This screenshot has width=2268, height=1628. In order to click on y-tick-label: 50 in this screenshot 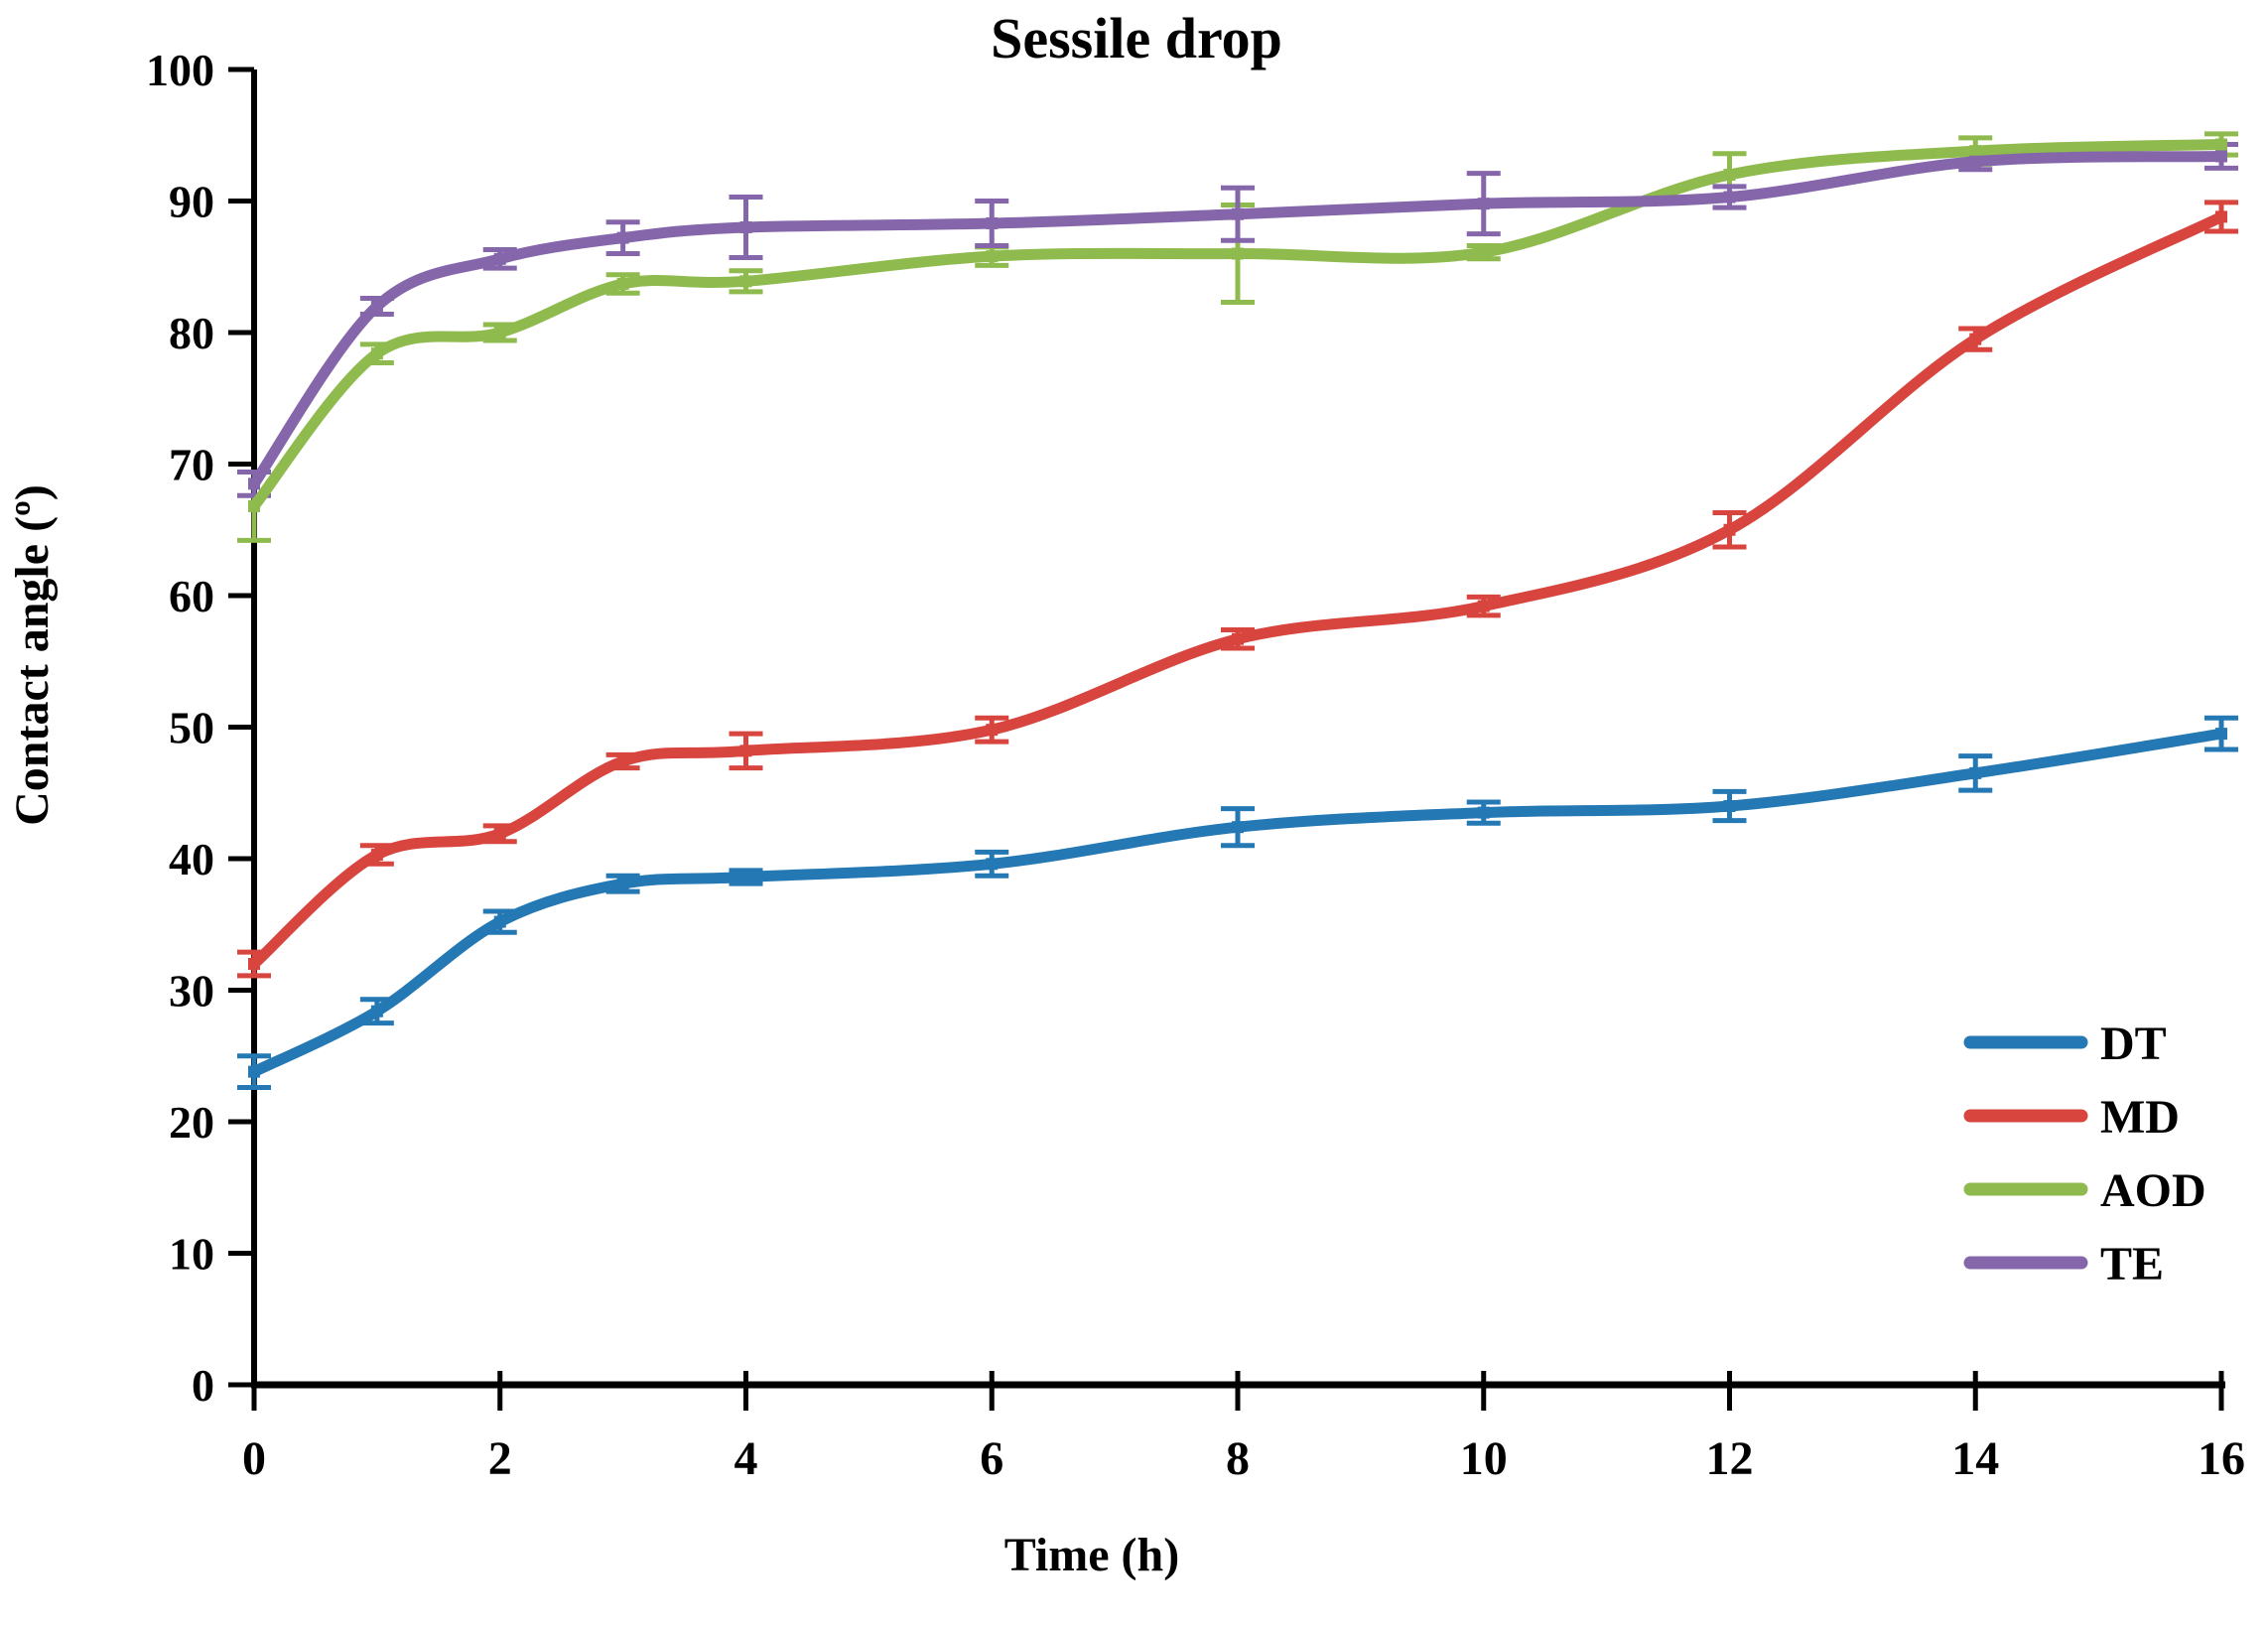, I will do `click(192, 728)`.